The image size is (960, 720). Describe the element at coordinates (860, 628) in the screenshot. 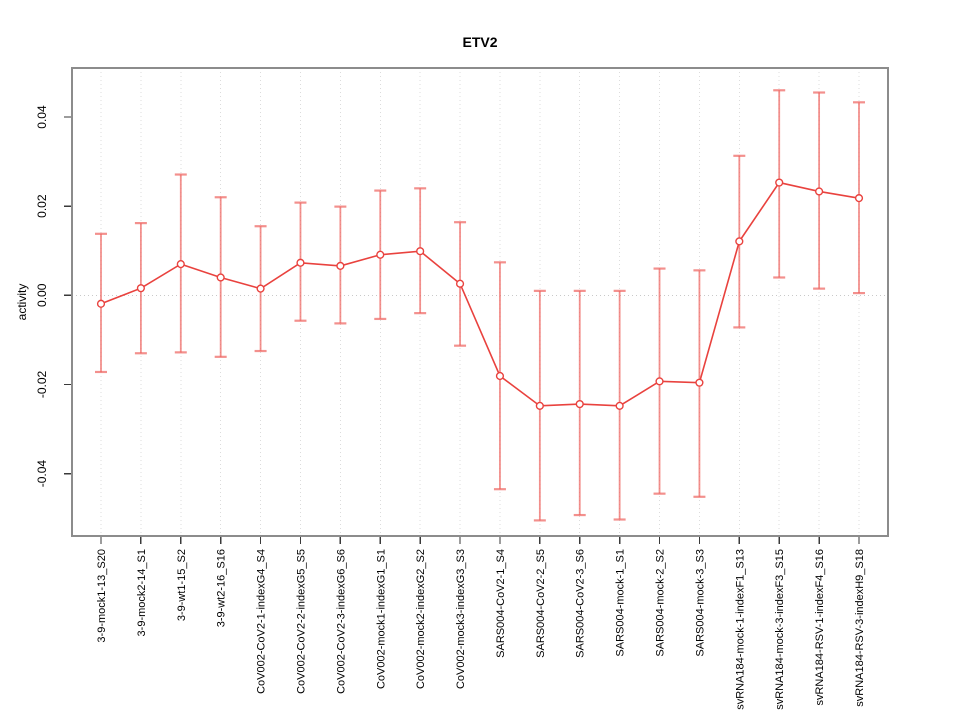

I see `x-tick-label: svRNA184-RSV-3-indexH9_S18` at that location.